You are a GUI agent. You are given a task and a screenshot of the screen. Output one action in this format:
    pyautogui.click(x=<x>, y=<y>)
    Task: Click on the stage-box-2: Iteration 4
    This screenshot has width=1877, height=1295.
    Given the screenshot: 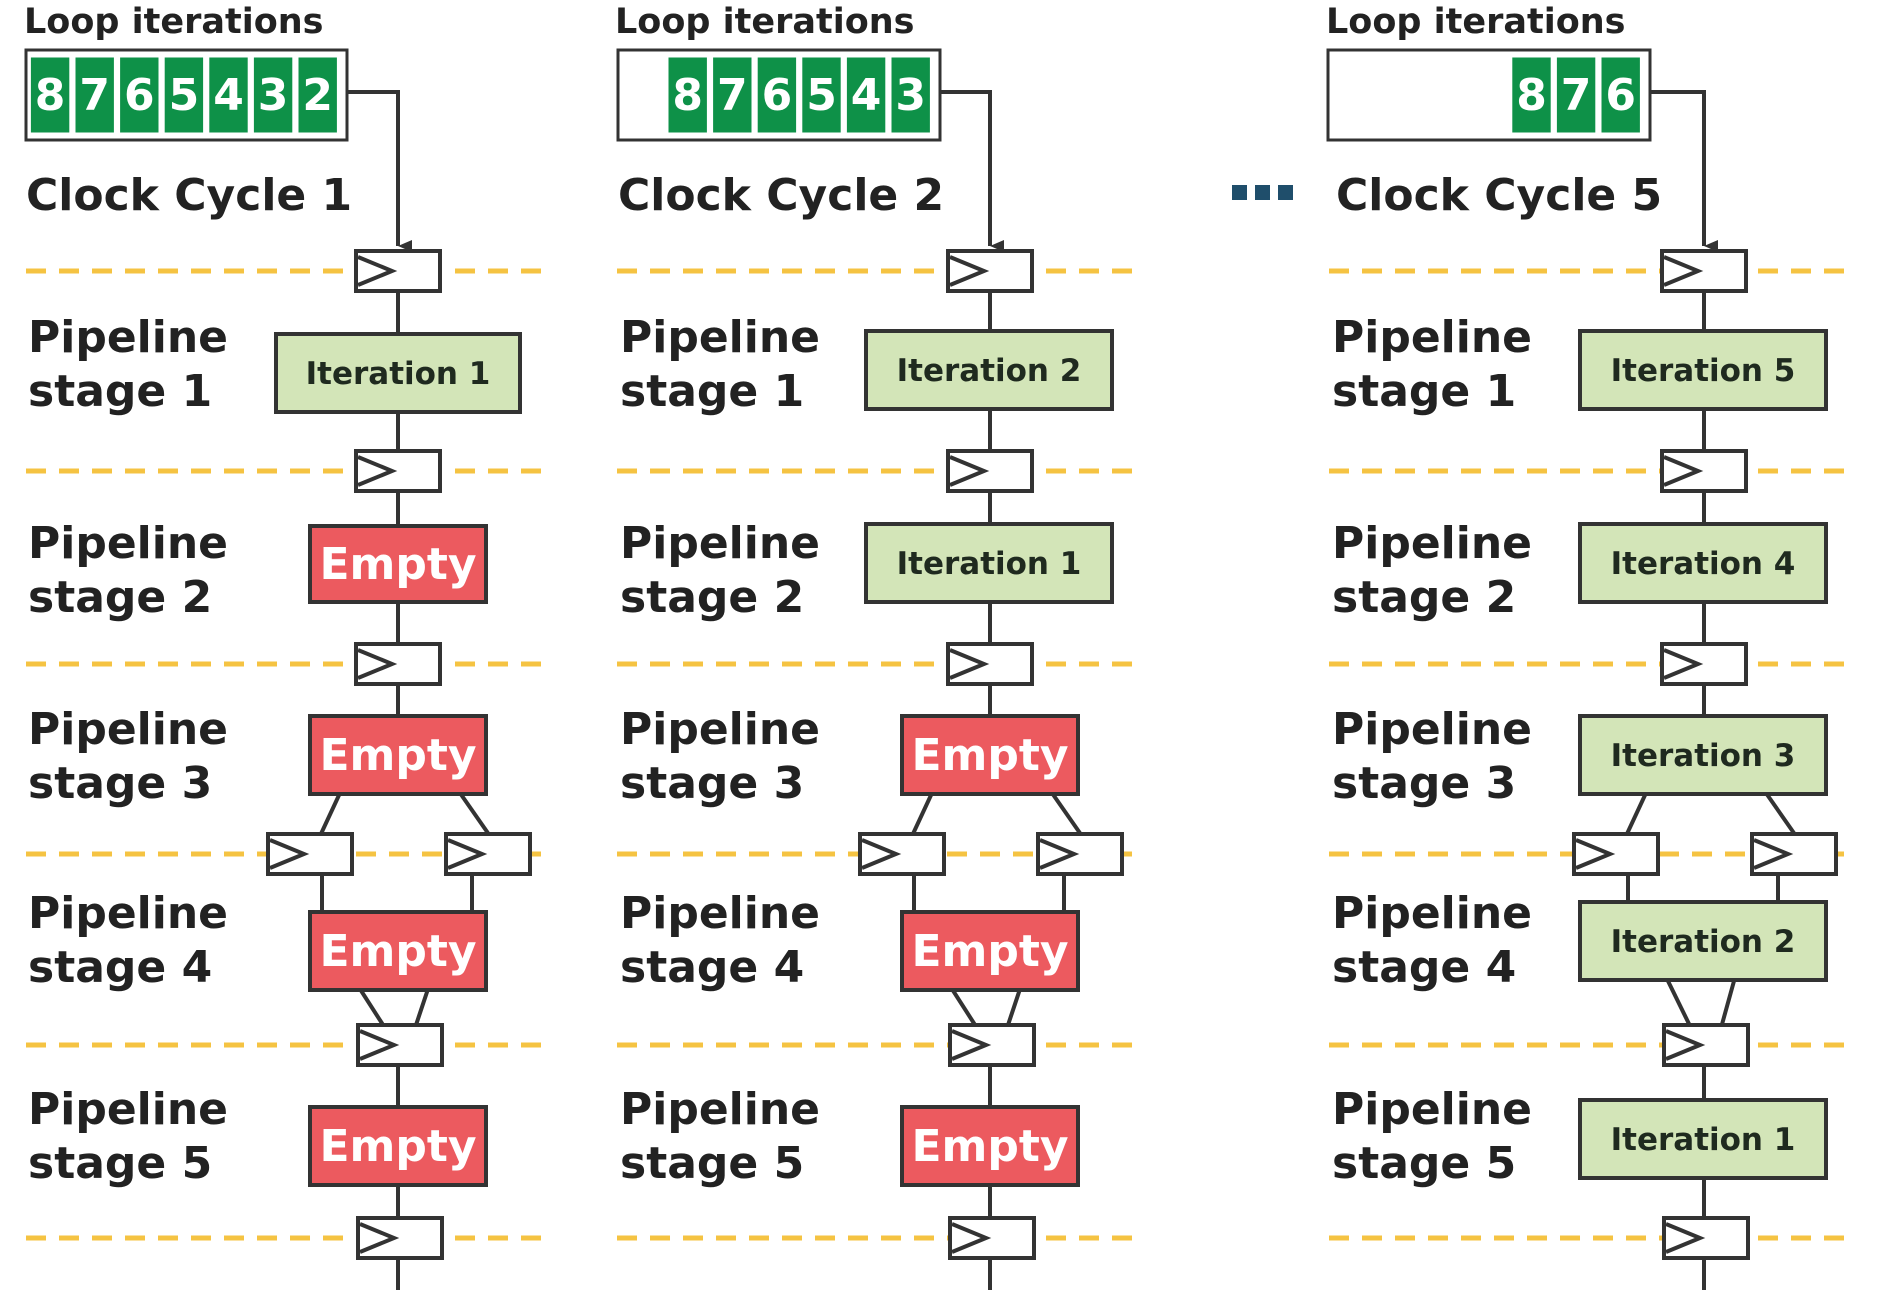 What is the action you would take?
    pyautogui.click(x=1703, y=563)
    